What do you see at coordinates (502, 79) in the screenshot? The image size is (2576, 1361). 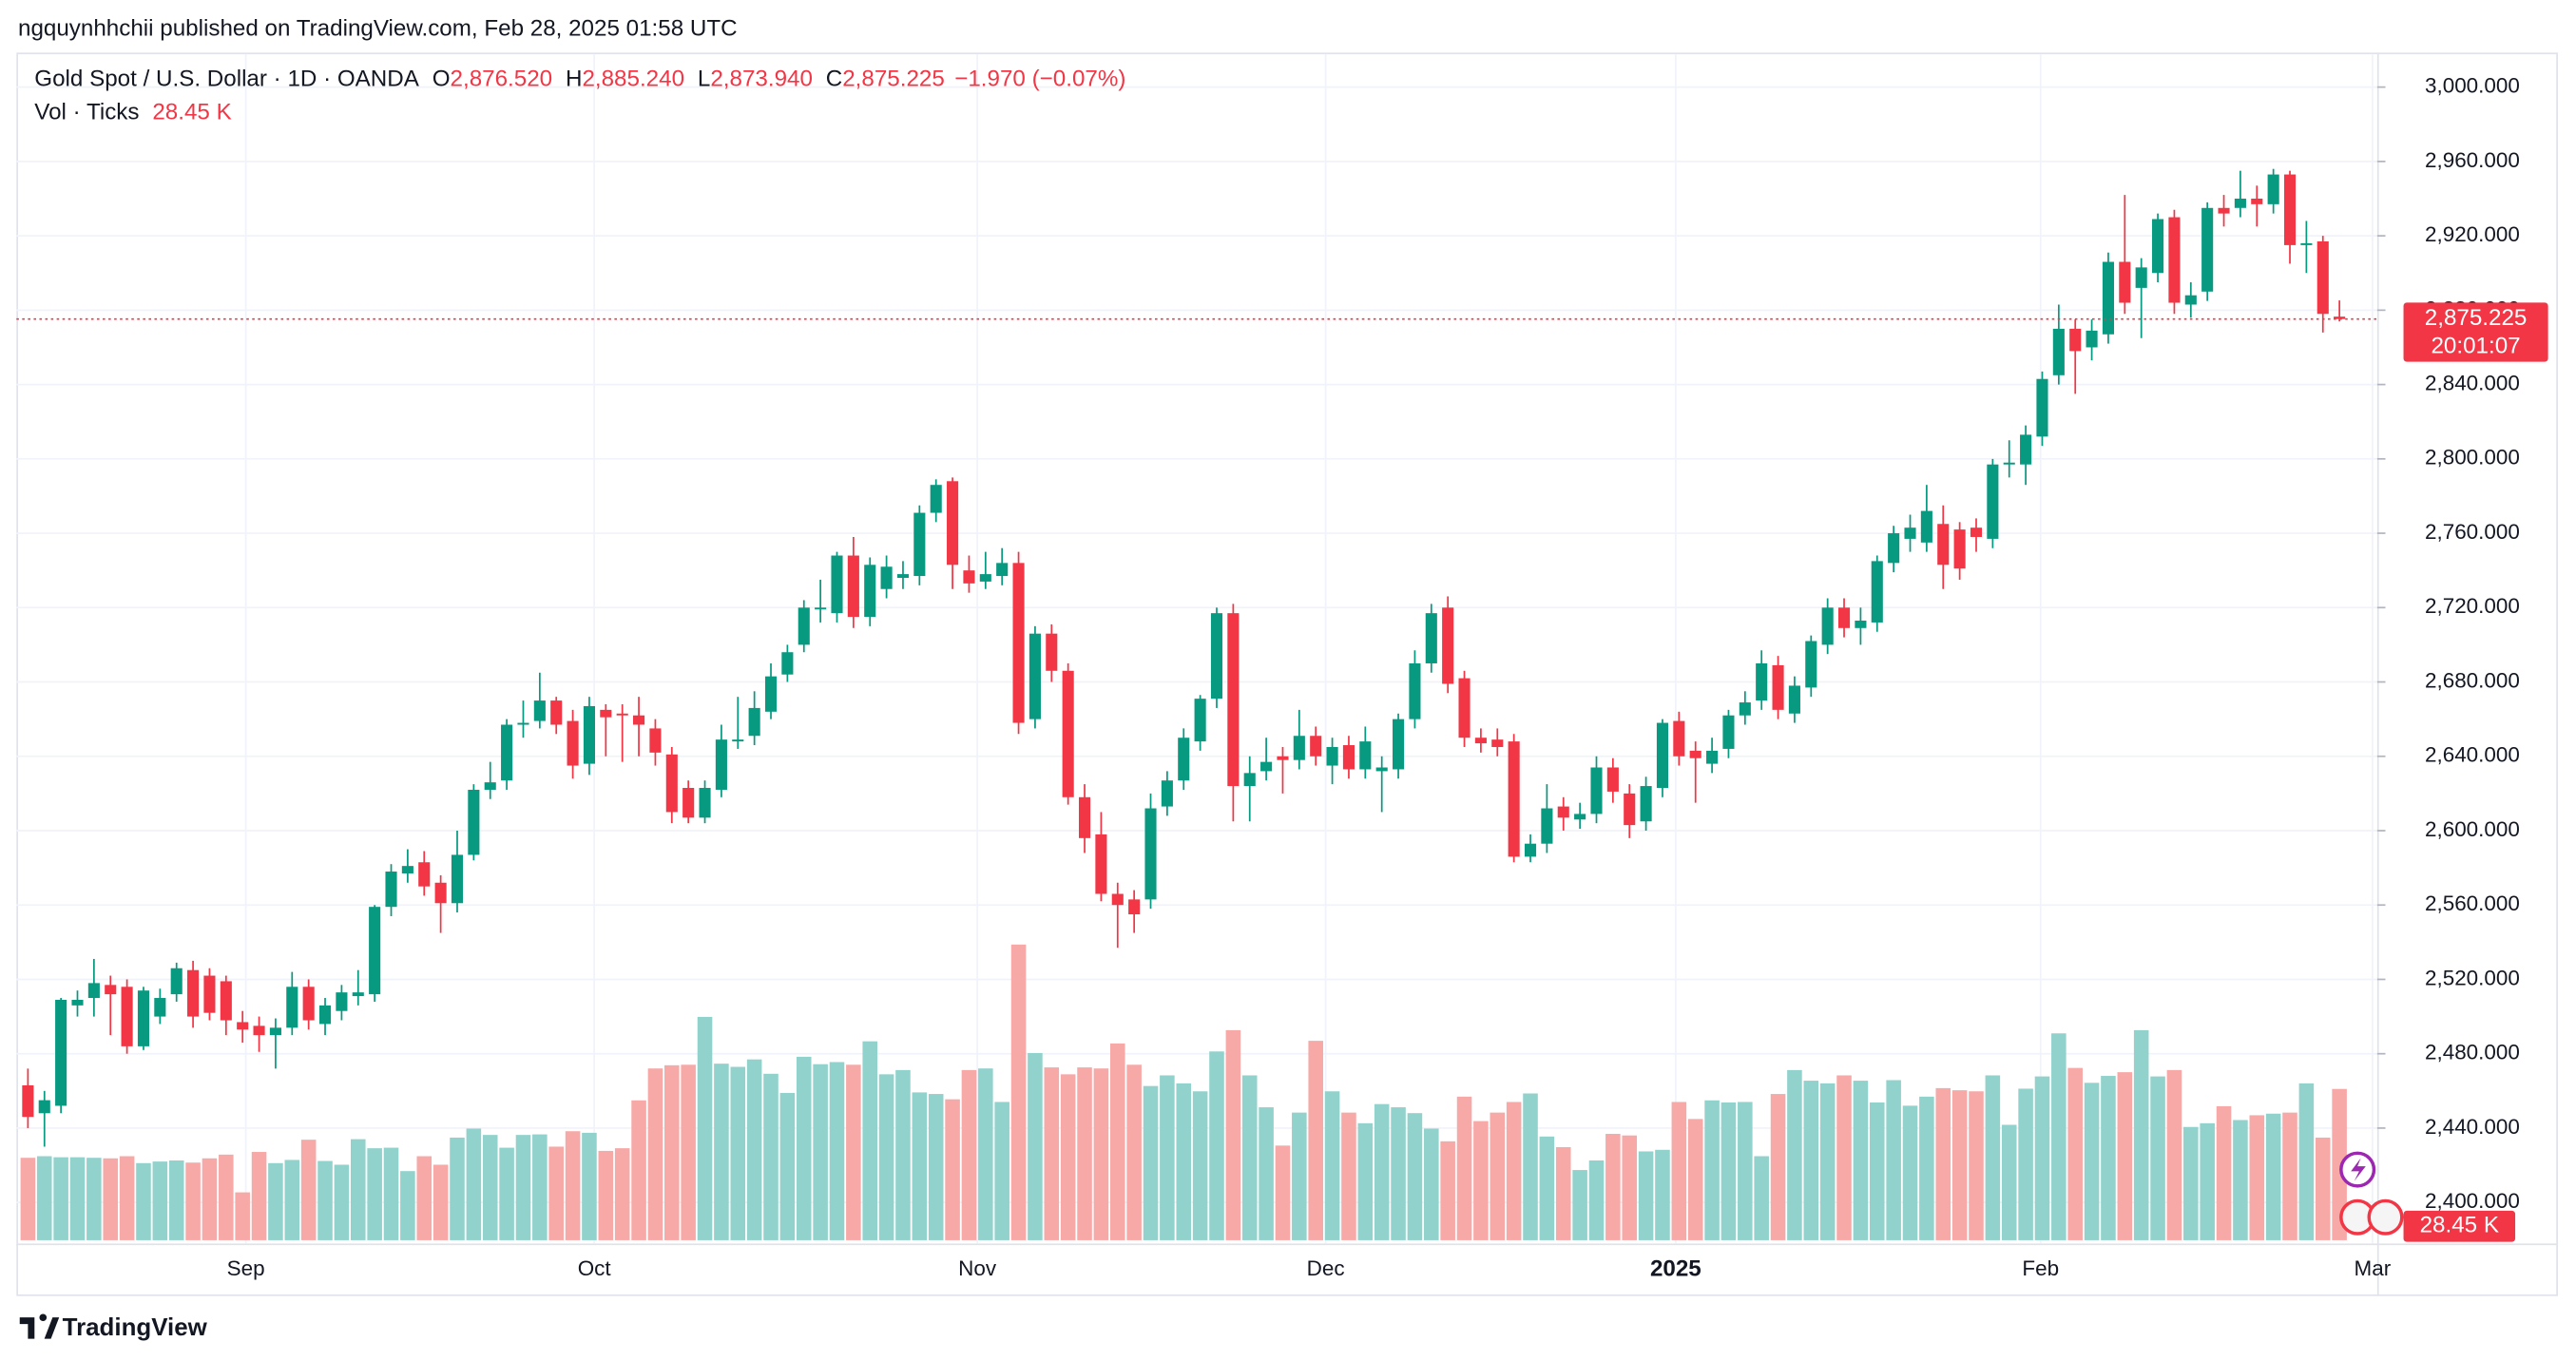 I see `ohlc-value: 2,876.520` at bounding box center [502, 79].